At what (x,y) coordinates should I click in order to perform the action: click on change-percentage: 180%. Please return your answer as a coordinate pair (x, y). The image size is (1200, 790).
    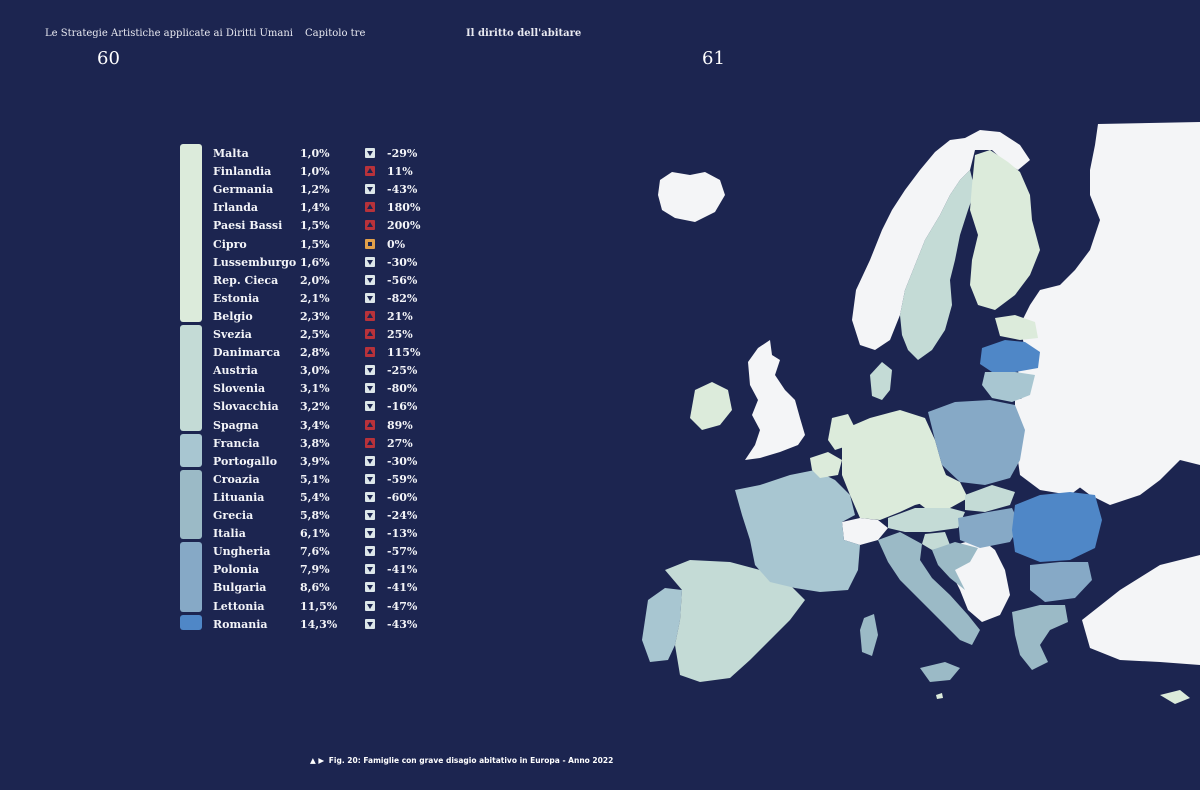
    Looking at the image, I should click on (404, 208).